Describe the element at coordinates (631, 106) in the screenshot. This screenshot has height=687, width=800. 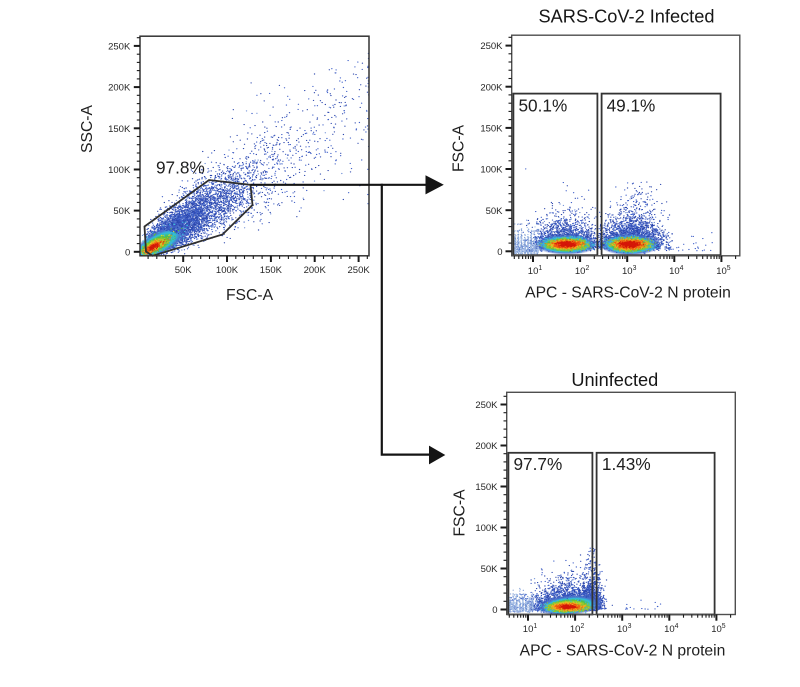
I see `svg-text: 49.1%` at that location.